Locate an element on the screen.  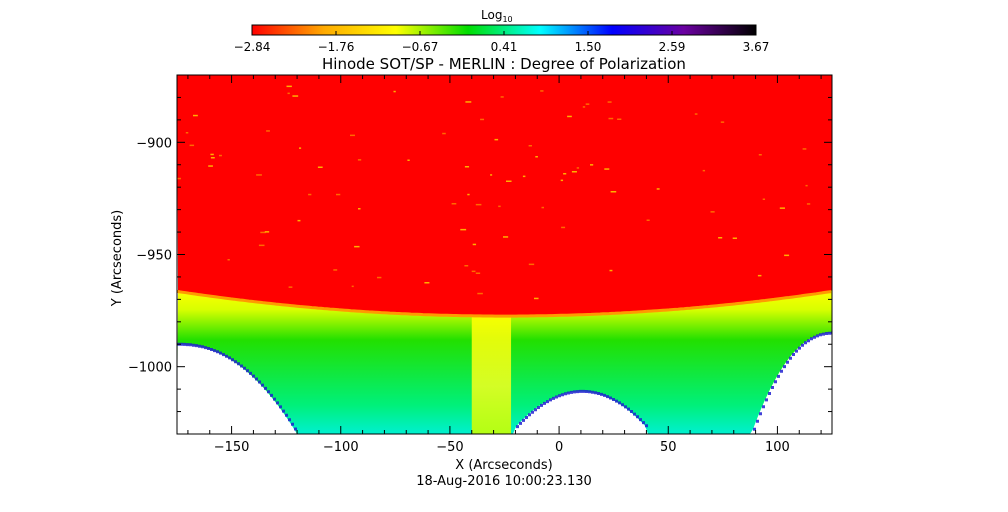
colorbar-label: Log10 is located at coordinates (497, 16).